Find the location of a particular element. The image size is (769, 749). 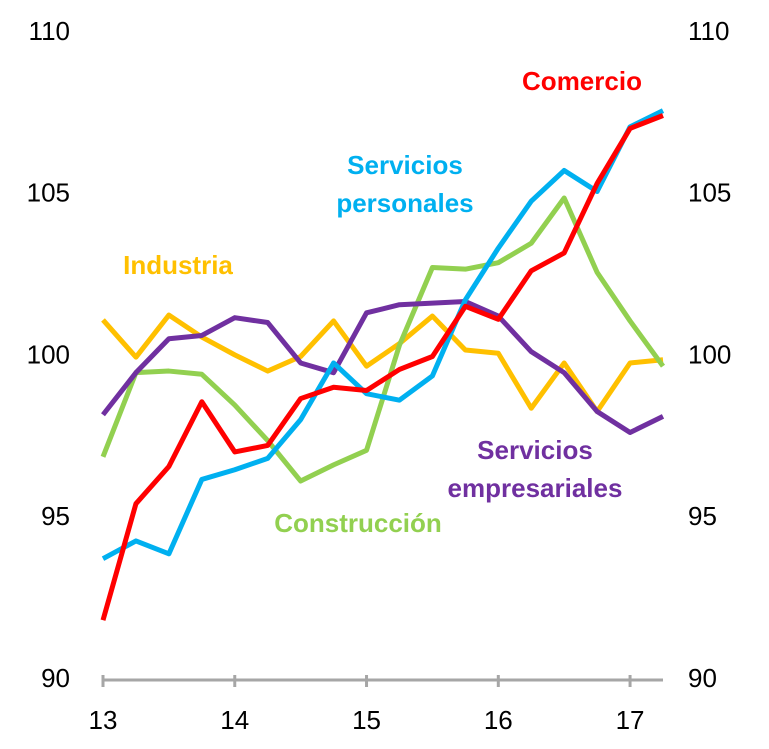

y2-tick-label: 105 is located at coordinates (709, 193).